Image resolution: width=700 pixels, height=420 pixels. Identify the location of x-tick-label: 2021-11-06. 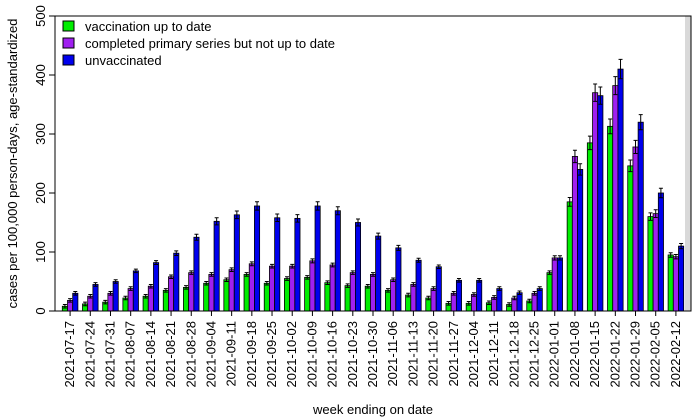
(392, 354).